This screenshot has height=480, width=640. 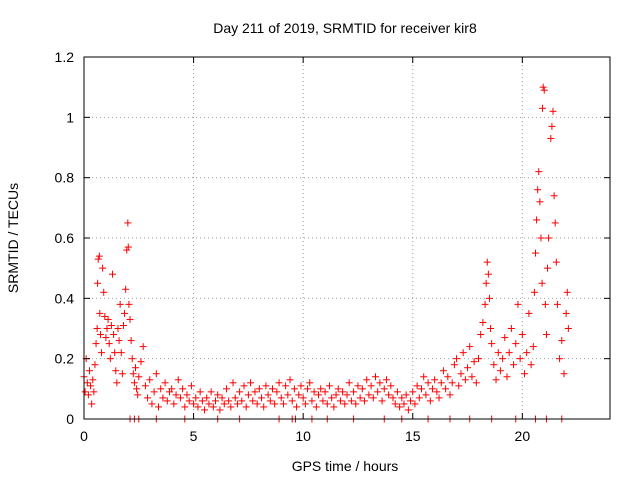 I want to click on x-tick-label: 15, so click(x=413, y=436).